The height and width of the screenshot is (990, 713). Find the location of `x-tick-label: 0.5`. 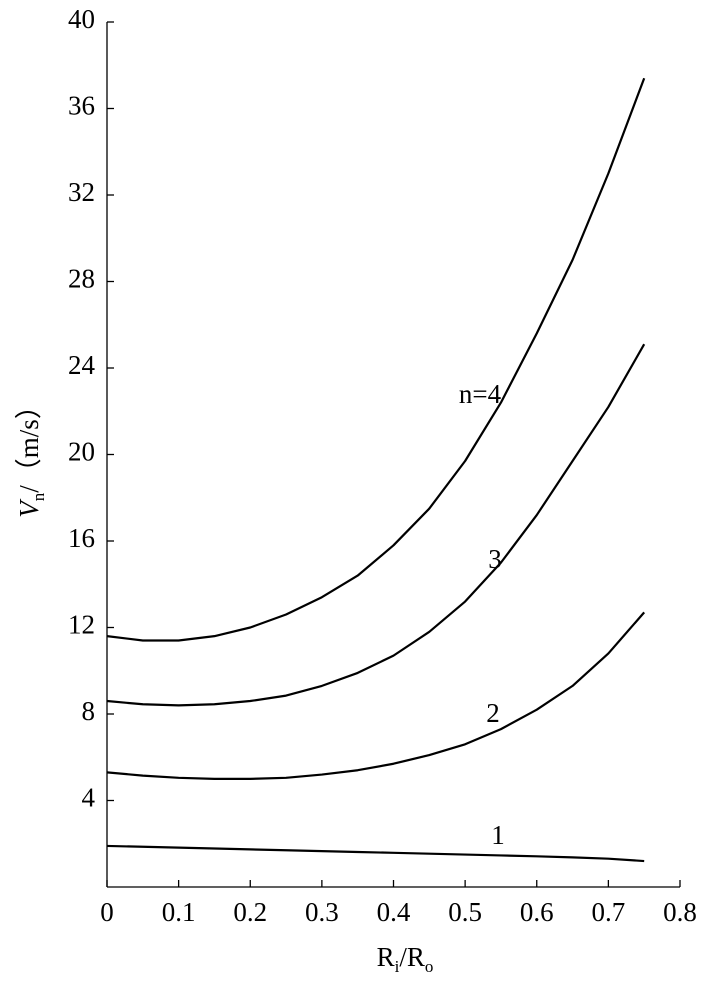

x-tick-label: 0.5 is located at coordinates (465, 912).